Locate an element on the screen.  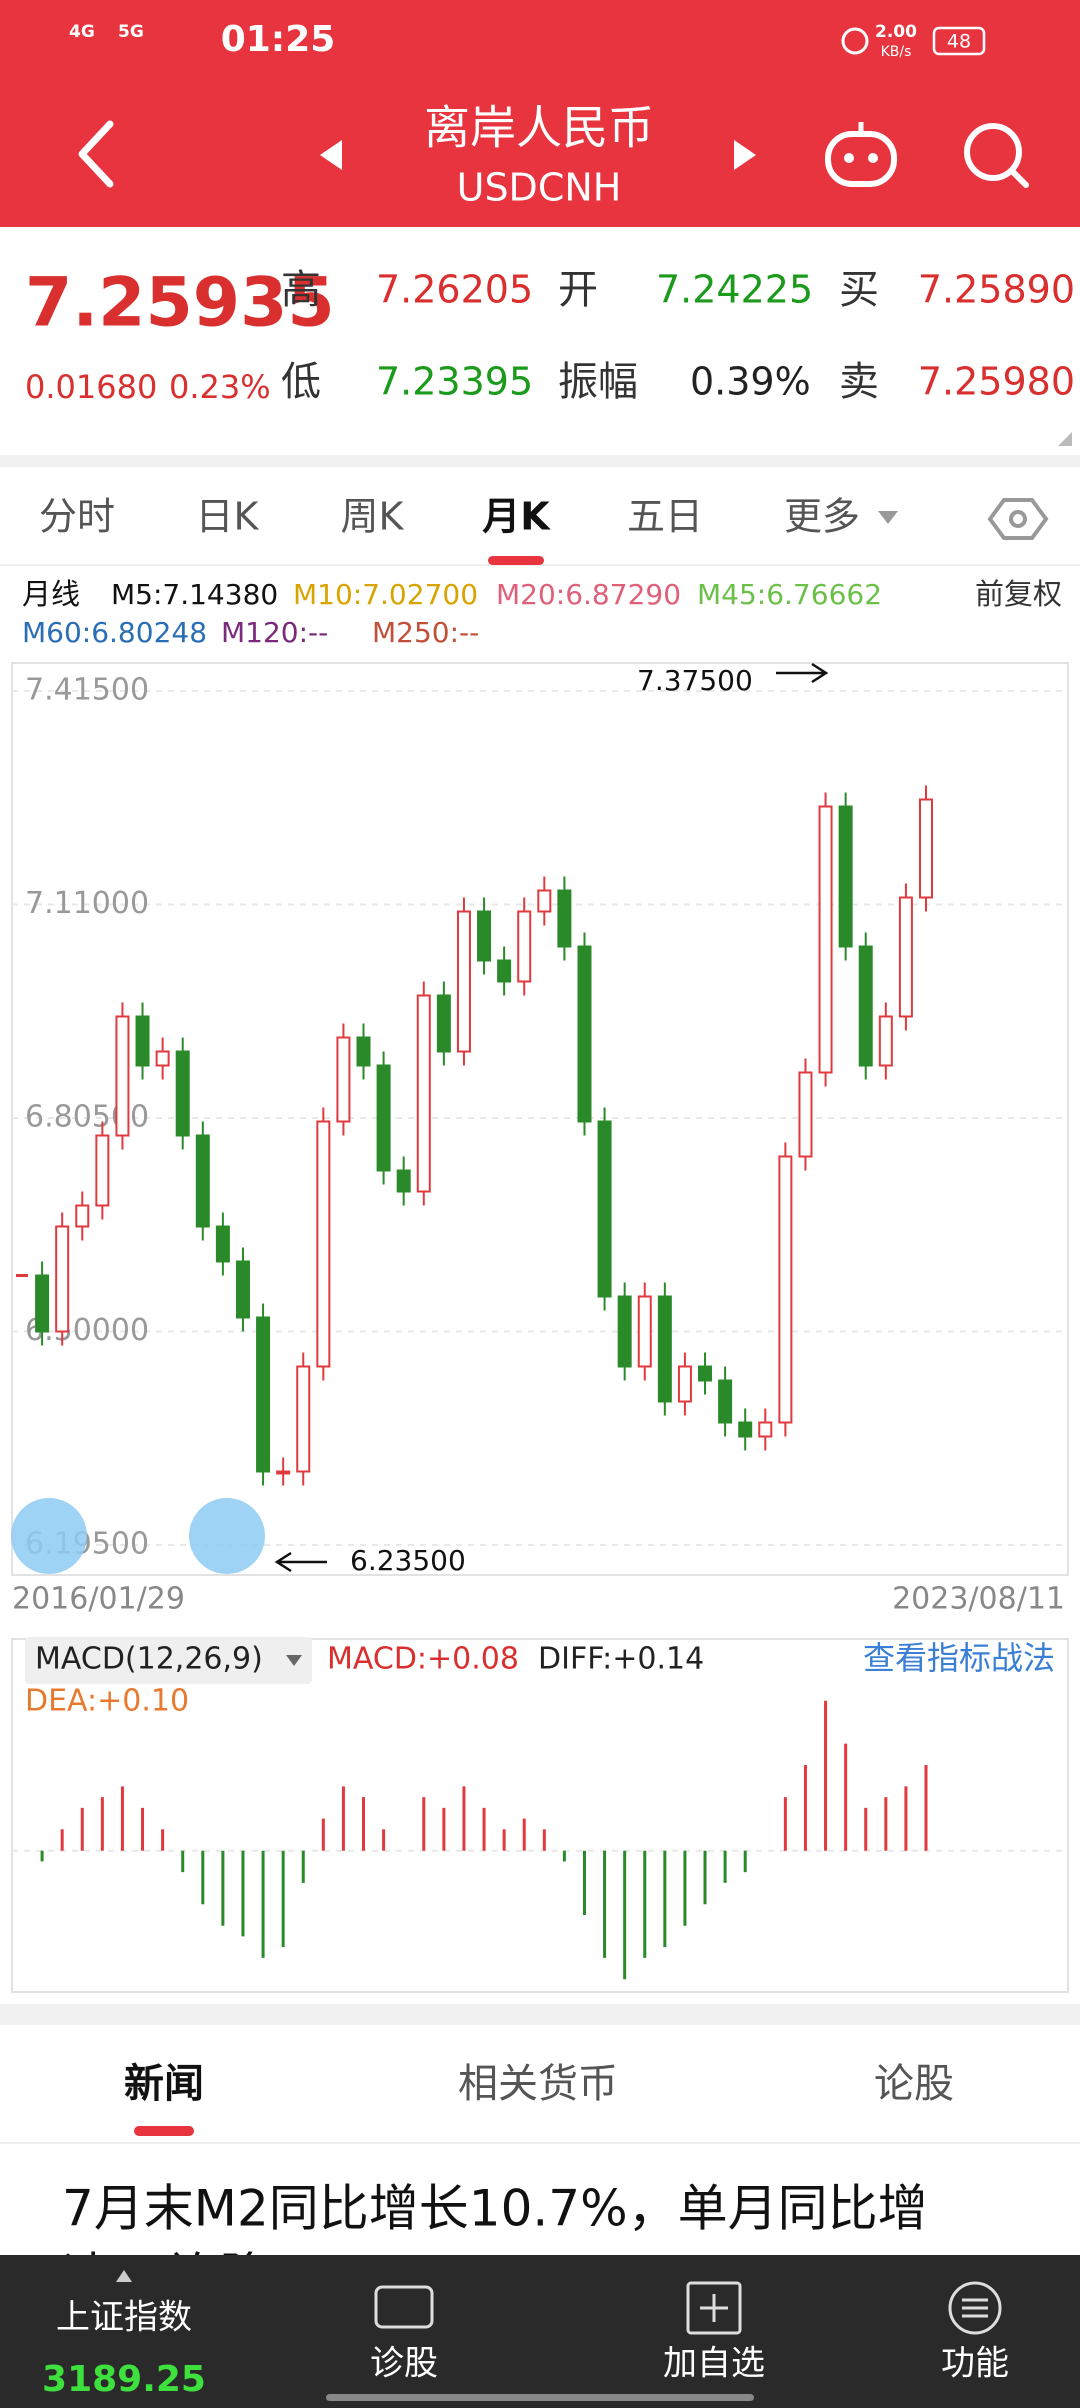
battery-level: 48 is located at coordinates (959, 42).